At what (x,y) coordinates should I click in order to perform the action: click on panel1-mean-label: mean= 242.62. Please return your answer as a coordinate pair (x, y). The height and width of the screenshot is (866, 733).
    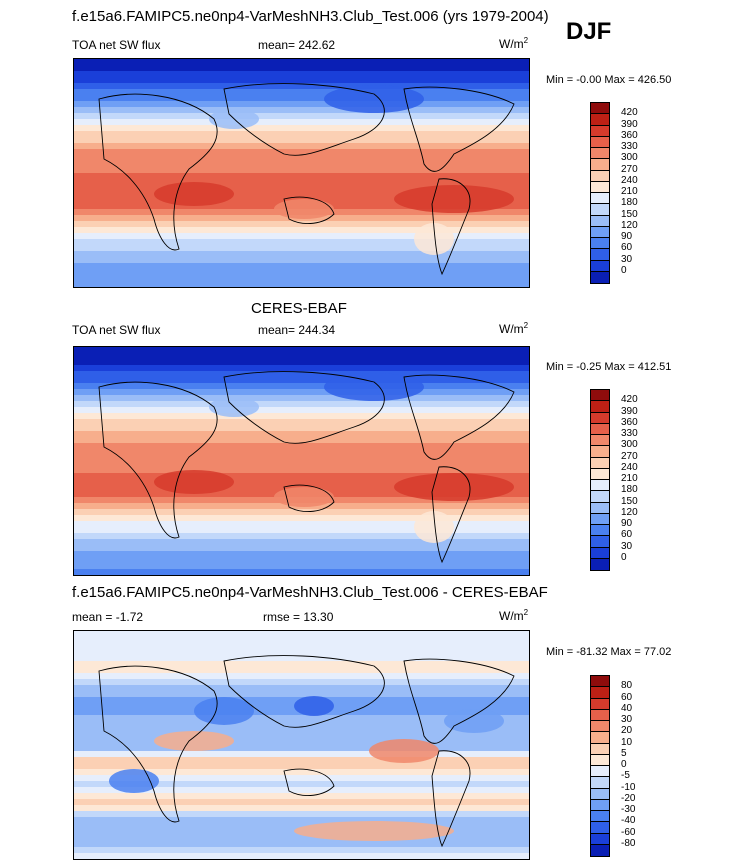
    Looking at the image, I should click on (297, 45).